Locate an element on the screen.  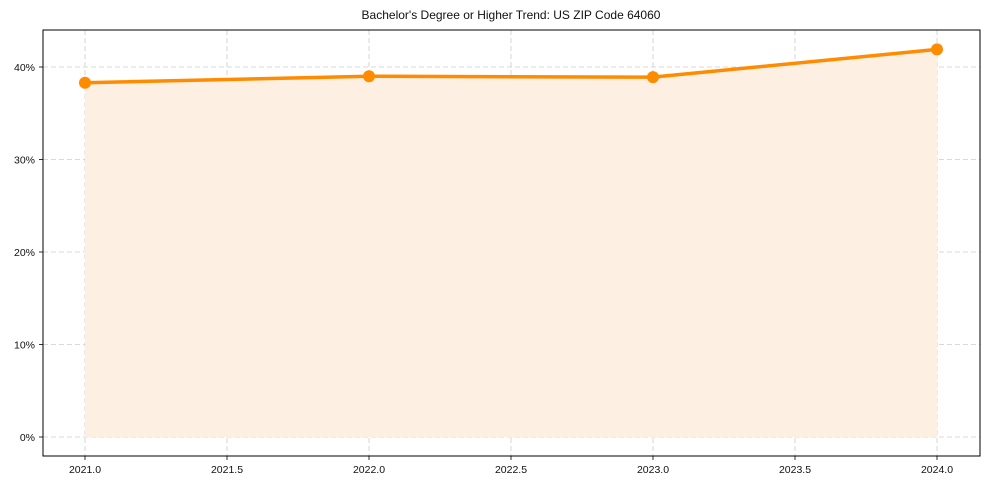
x-tick-label: 2024.0 is located at coordinates (937, 470).